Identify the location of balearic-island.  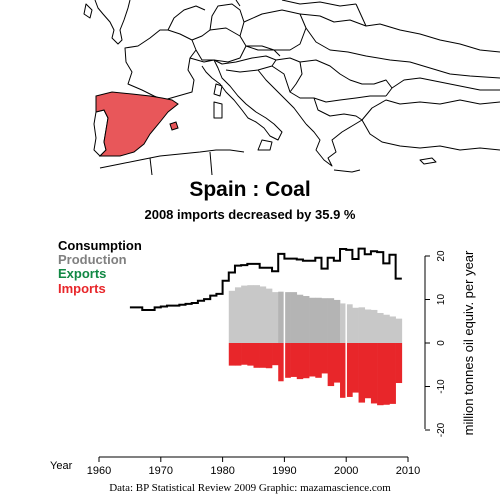
(174, 126).